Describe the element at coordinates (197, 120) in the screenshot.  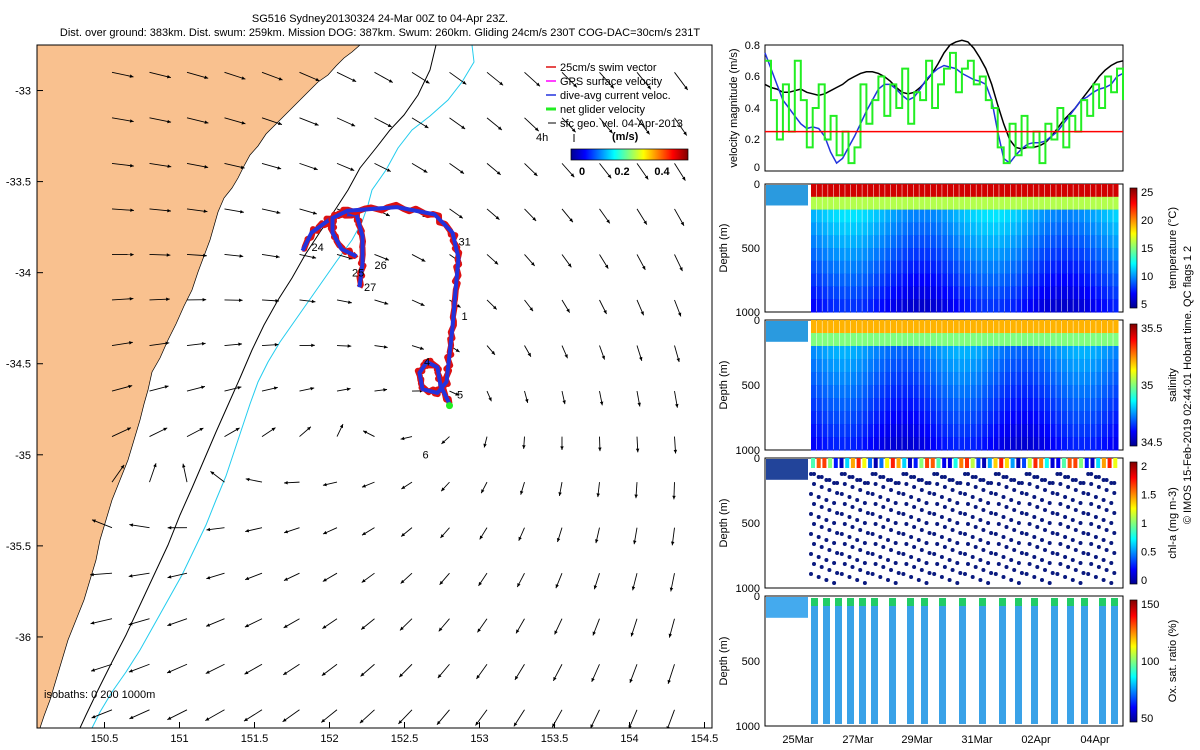
I see `velocity-arrow` at that location.